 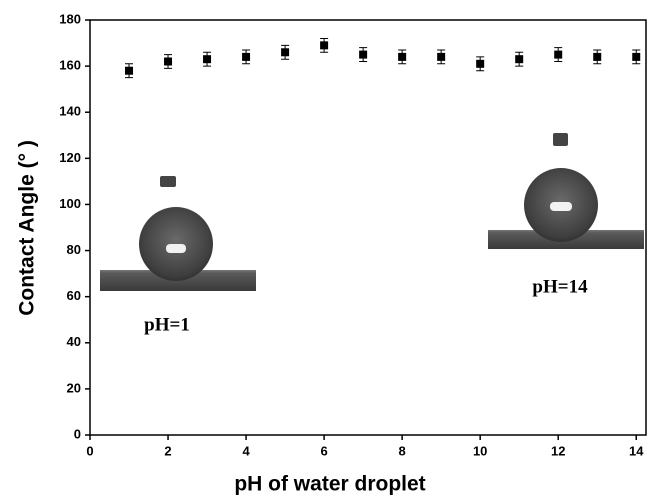 I want to click on y-tick-label: 80, so click(x=74, y=249).